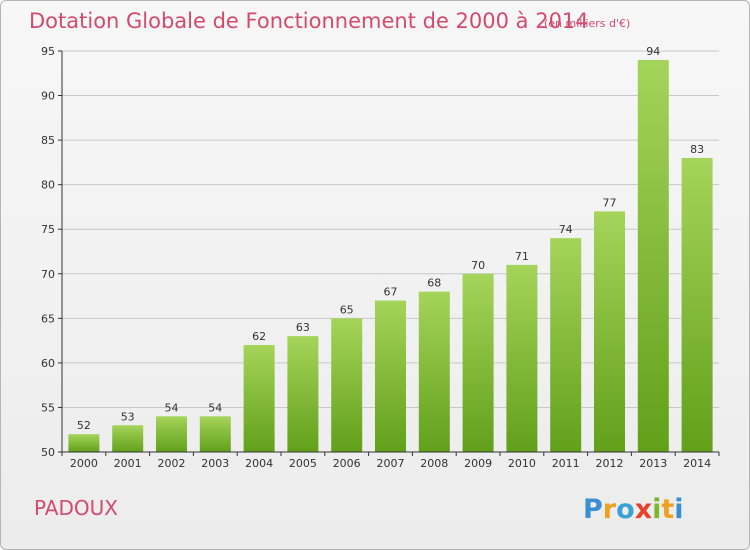 Image resolution: width=750 pixels, height=550 pixels. What do you see at coordinates (391, 463) in the screenshot?
I see `x-tick-label: 2007` at bounding box center [391, 463].